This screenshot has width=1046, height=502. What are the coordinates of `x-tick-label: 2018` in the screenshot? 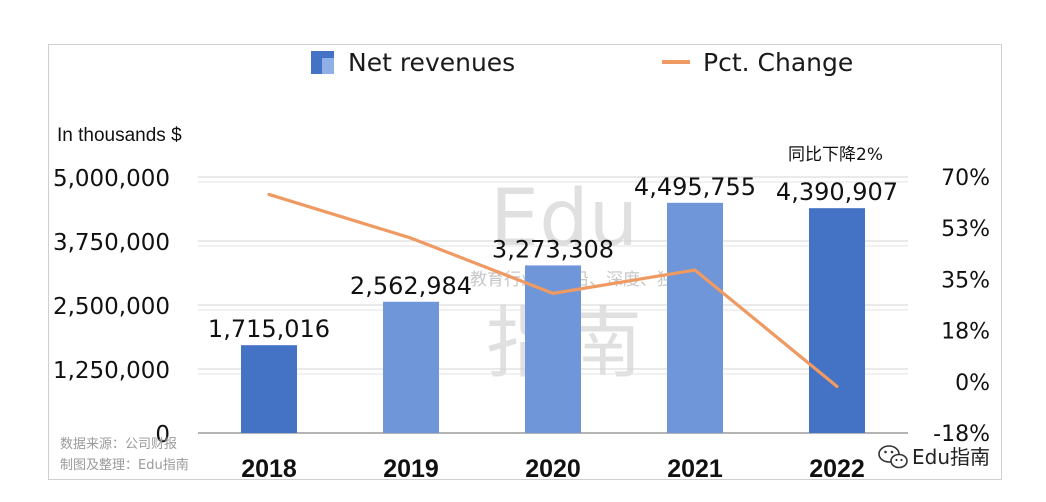 It's located at (269, 469).